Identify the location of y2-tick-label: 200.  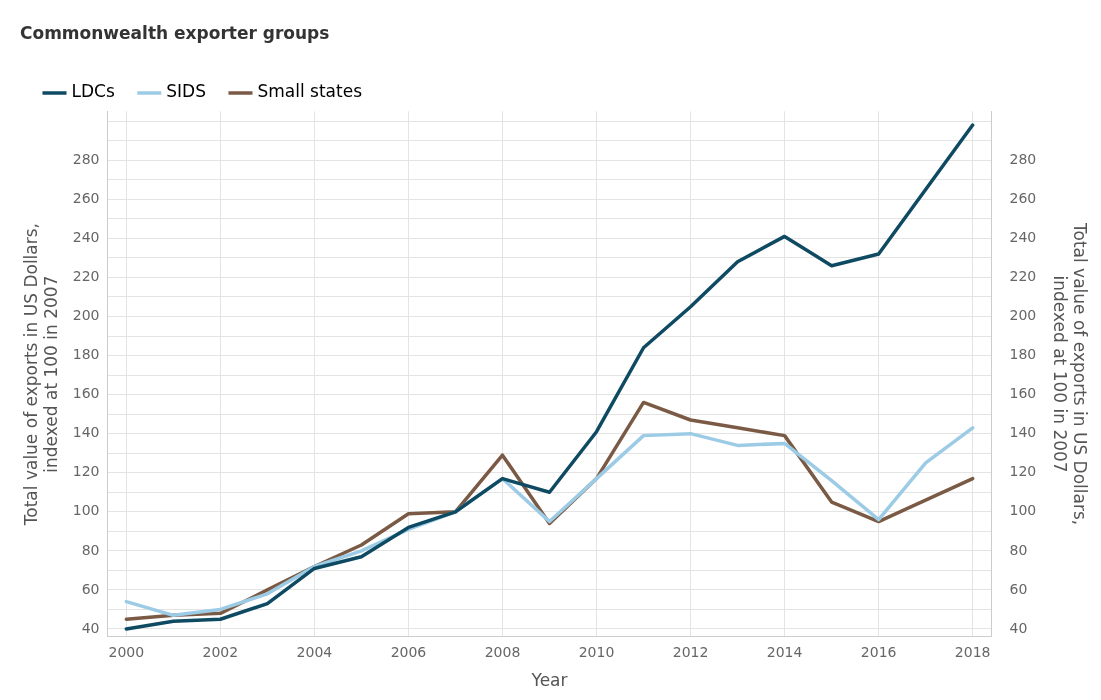
(1023, 315).